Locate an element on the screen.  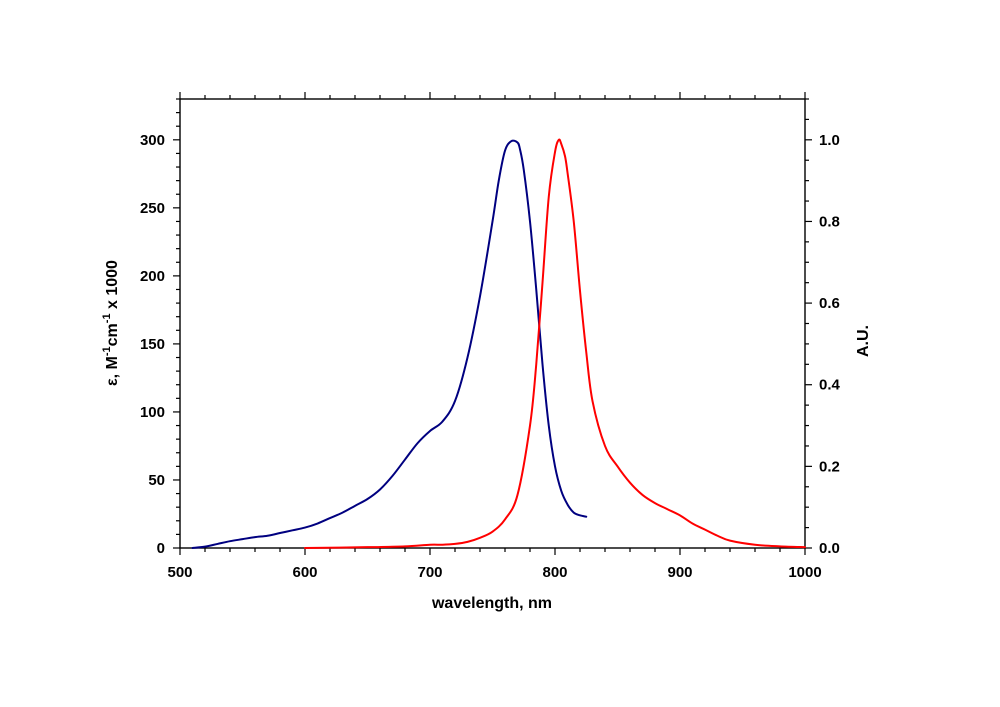
y-right-tick-label: 0.8 is located at coordinates (829, 221).